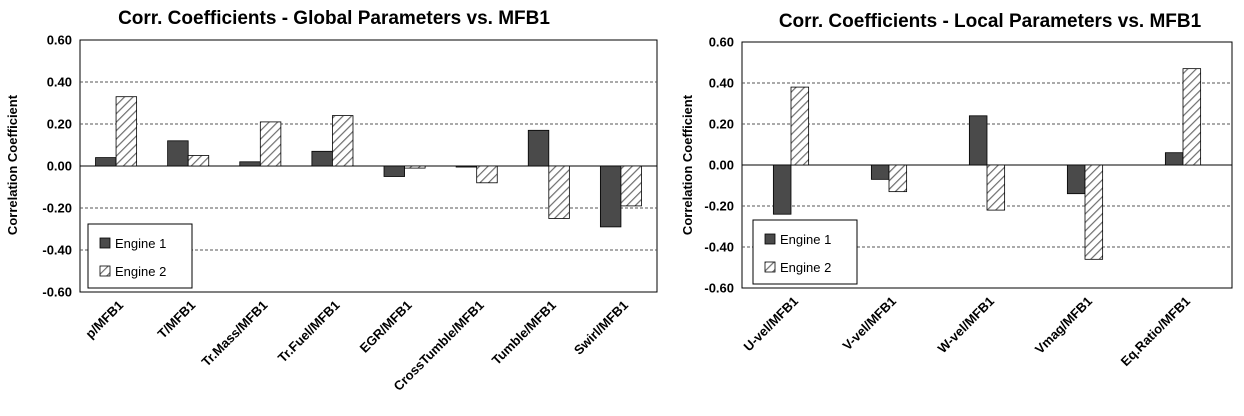 This screenshot has width=1244, height=416. I want to click on chart2-legend-box, so click(805, 252).